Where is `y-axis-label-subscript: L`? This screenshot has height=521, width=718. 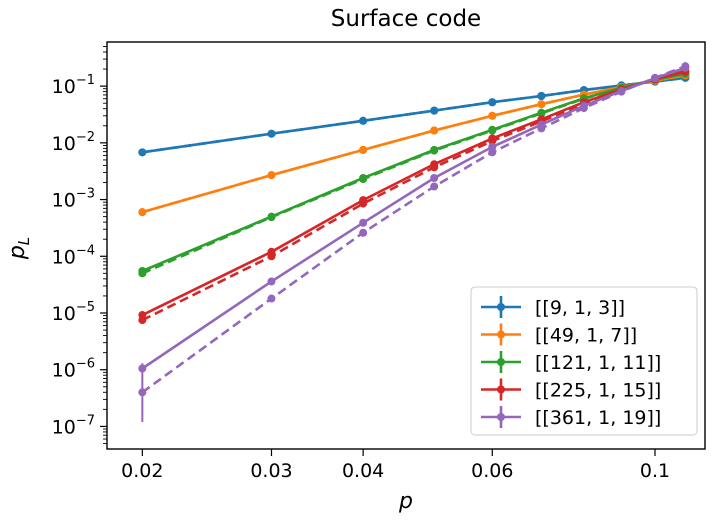 y-axis-label-subscript: L is located at coordinates (24, 241).